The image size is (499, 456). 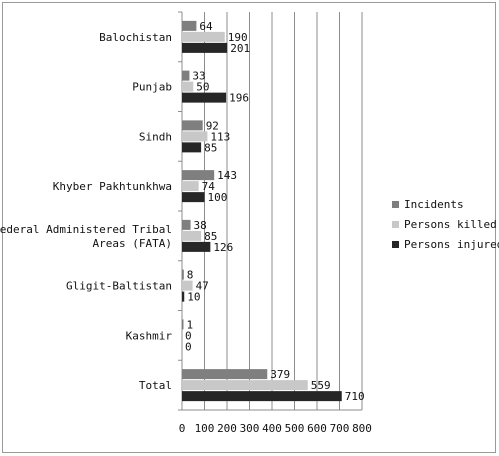 What do you see at coordinates (155, 136) in the screenshot?
I see `category-label: Sindh` at bounding box center [155, 136].